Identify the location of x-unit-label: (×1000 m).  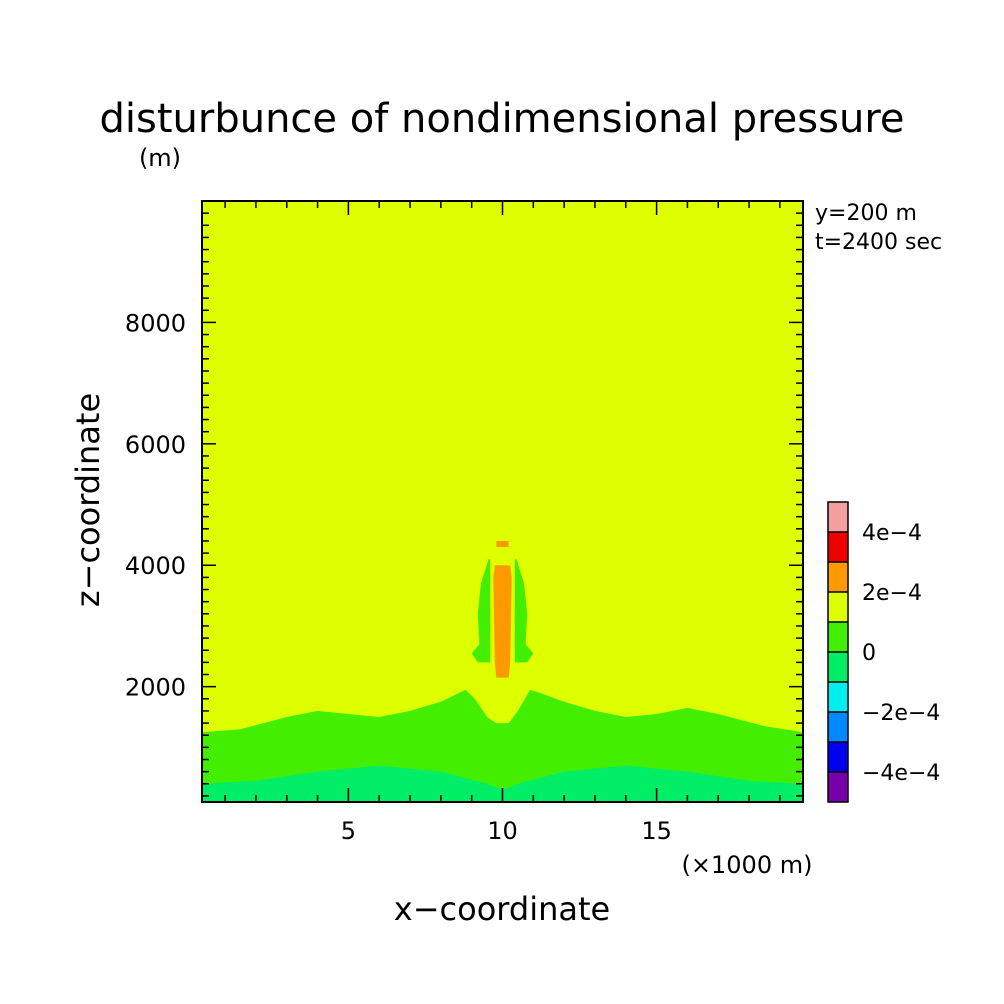
(747, 865).